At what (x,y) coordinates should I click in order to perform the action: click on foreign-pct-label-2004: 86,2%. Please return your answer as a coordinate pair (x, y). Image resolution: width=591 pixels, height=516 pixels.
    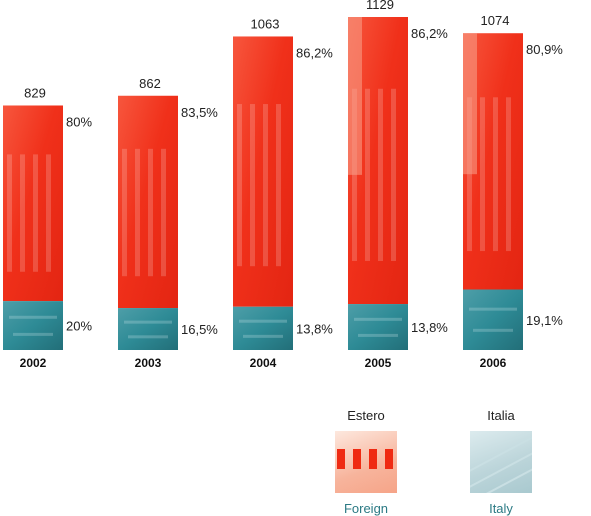
    Looking at the image, I should click on (314, 52).